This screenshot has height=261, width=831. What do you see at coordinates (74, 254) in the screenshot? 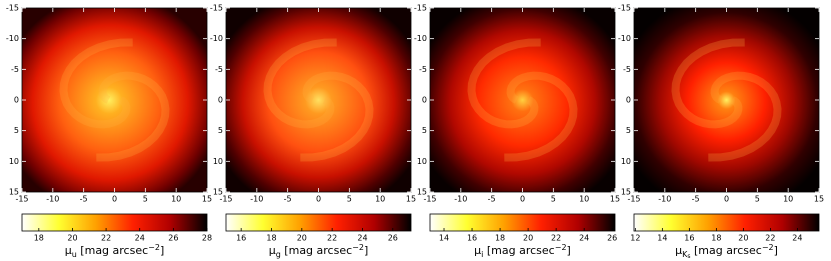
I see `label-subscript: u` at bounding box center [74, 254].